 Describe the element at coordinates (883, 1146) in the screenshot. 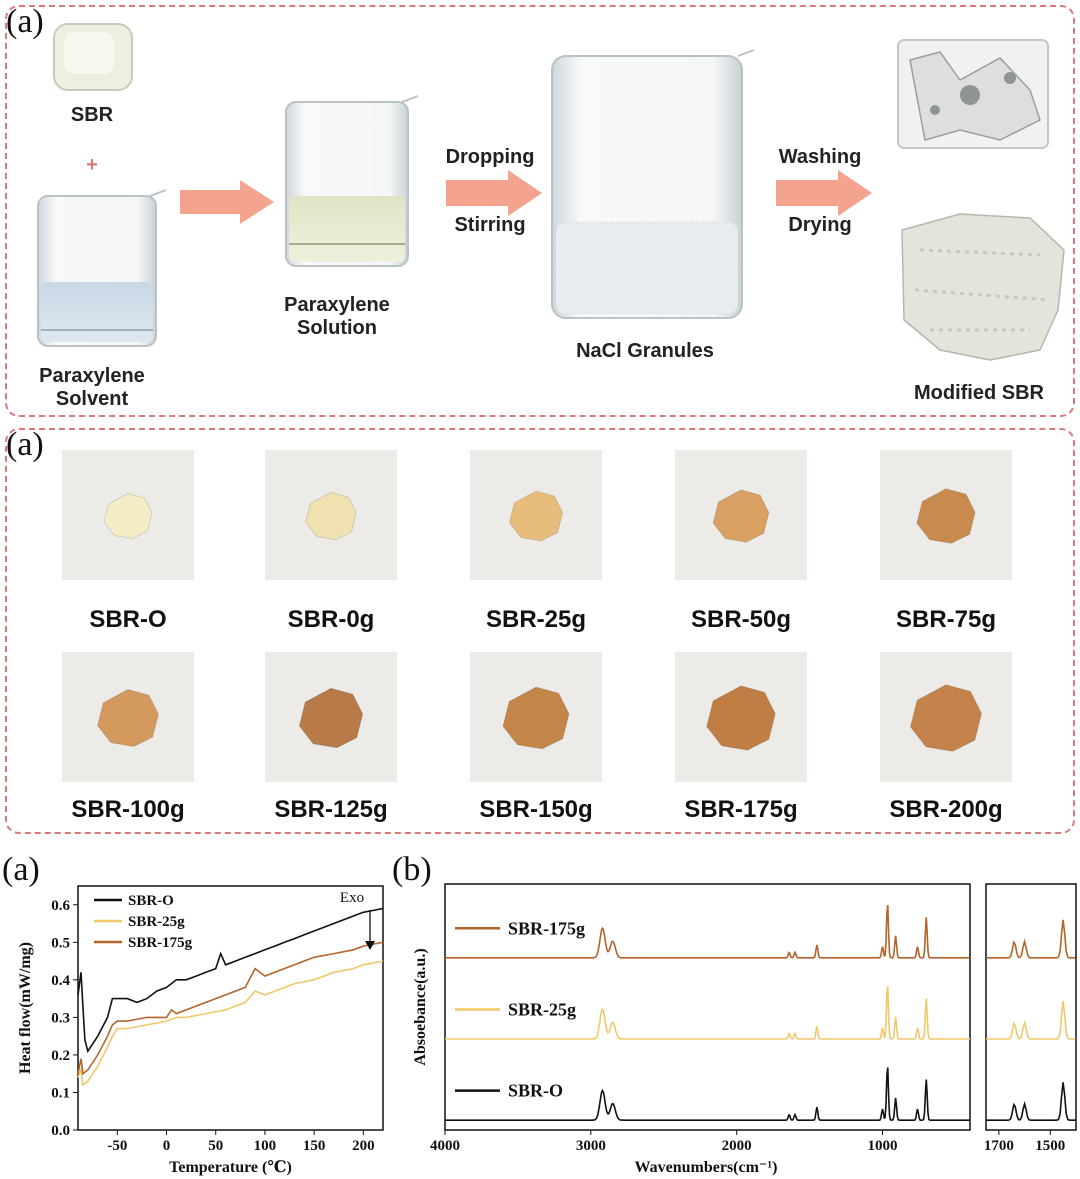

I see `ftir-x-tick-label: 1000` at that location.